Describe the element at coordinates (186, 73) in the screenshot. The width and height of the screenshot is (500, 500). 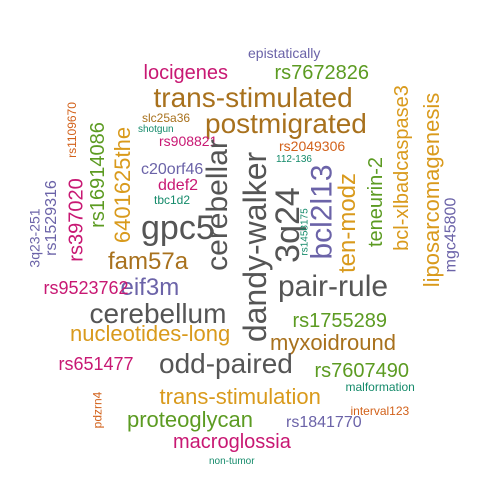
I see `word-locigenes: locigenes` at that location.